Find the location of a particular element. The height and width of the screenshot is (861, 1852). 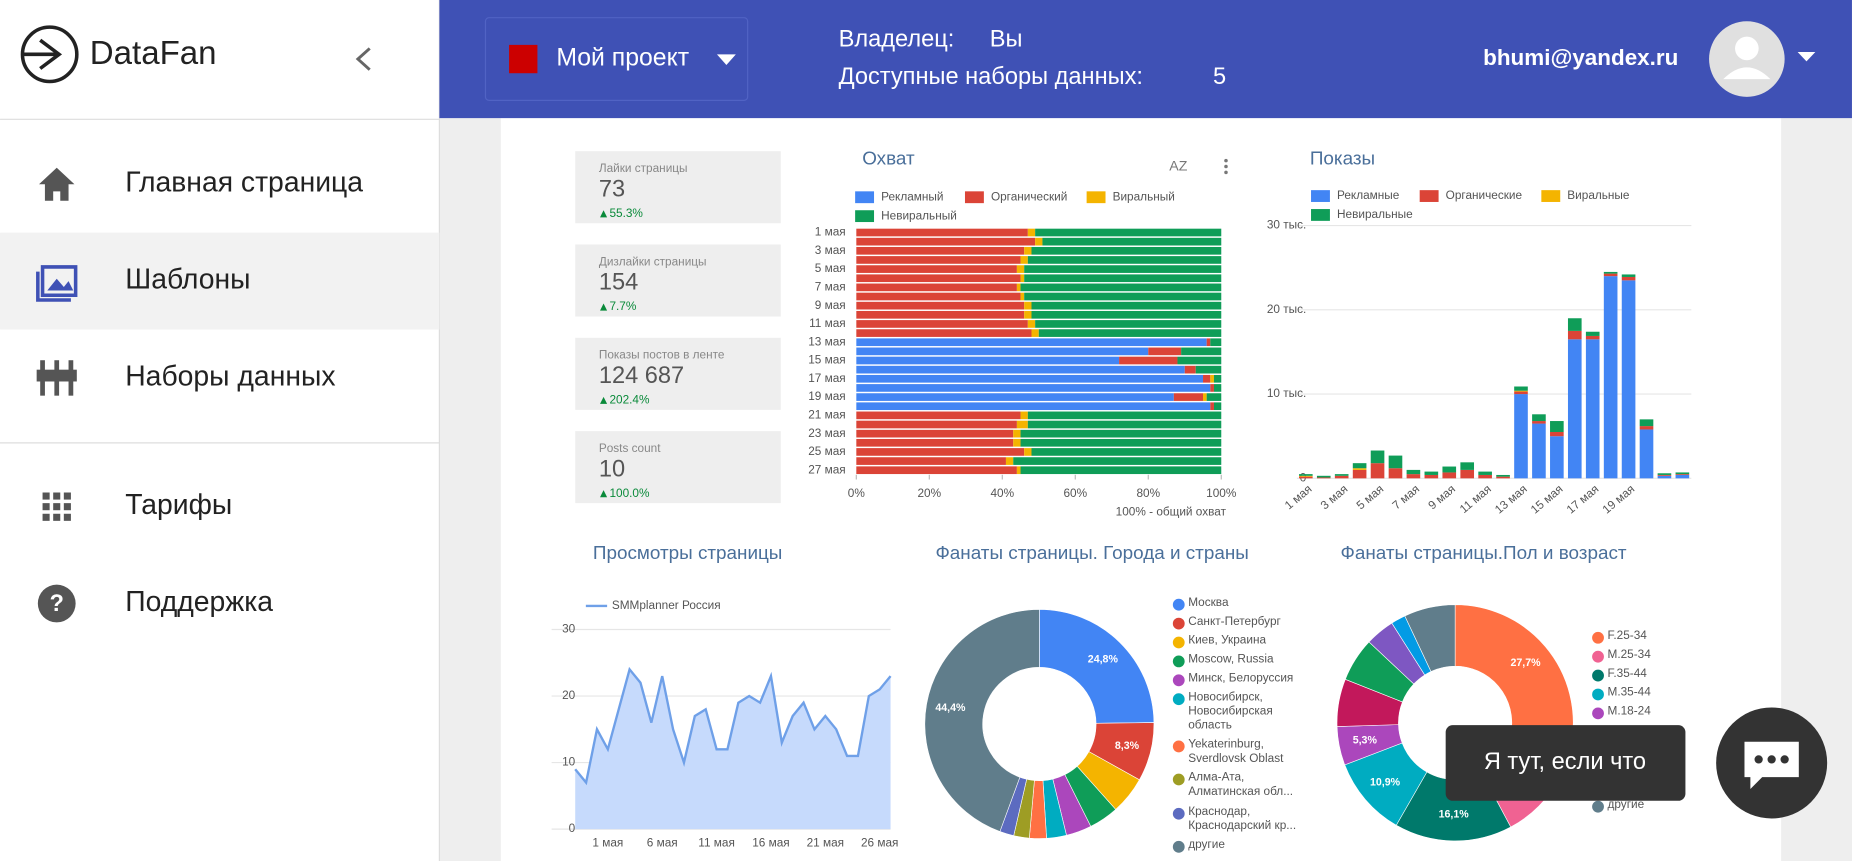

line is located at coordinates (733, 726).